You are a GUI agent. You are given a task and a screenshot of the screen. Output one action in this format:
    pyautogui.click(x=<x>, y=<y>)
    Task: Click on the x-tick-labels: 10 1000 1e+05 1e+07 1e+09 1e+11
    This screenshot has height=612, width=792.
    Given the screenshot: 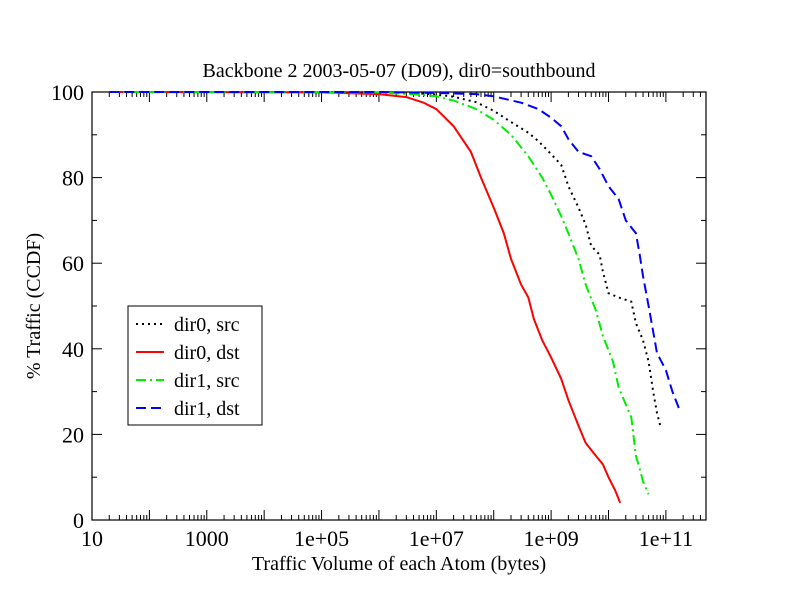 What is the action you would take?
    pyautogui.click(x=387, y=538)
    